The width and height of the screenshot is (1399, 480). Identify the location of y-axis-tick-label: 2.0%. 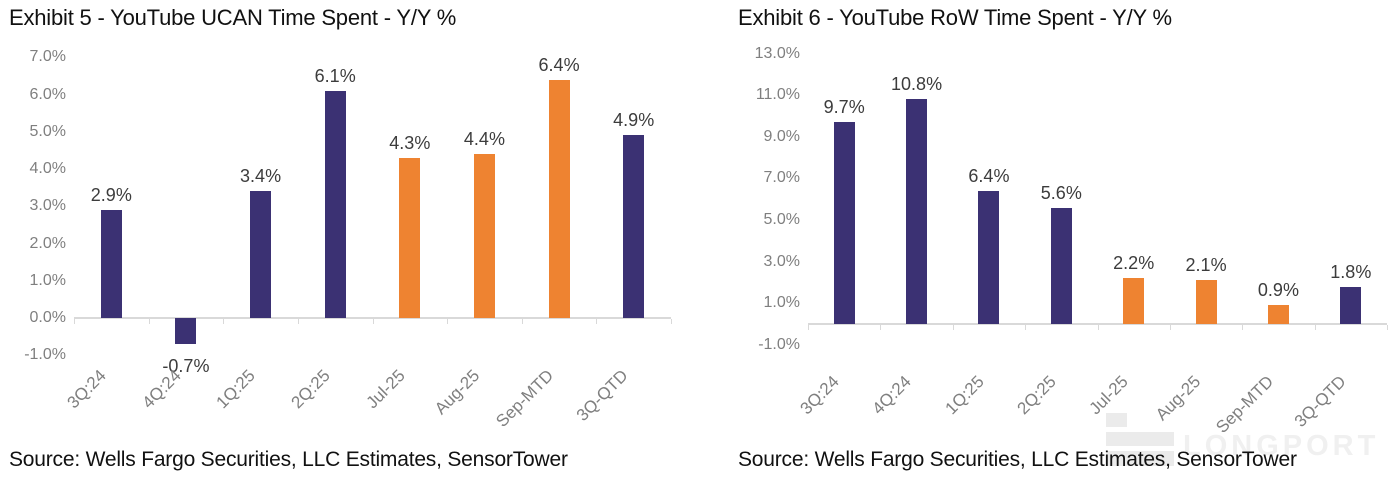
(47, 243).